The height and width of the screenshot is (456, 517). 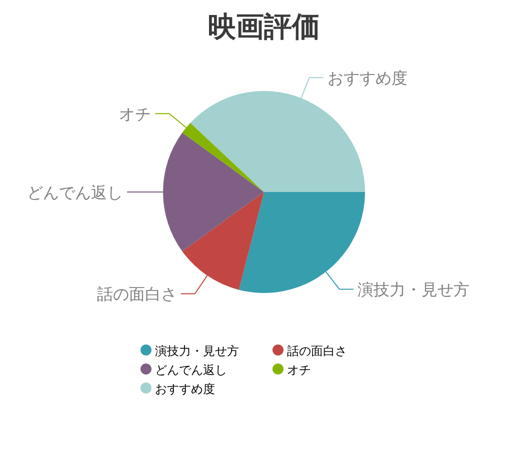 What do you see at coordinates (185, 389) in the screenshot?
I see `legend-label: おすすめ度` at bounding box center [185, 389].